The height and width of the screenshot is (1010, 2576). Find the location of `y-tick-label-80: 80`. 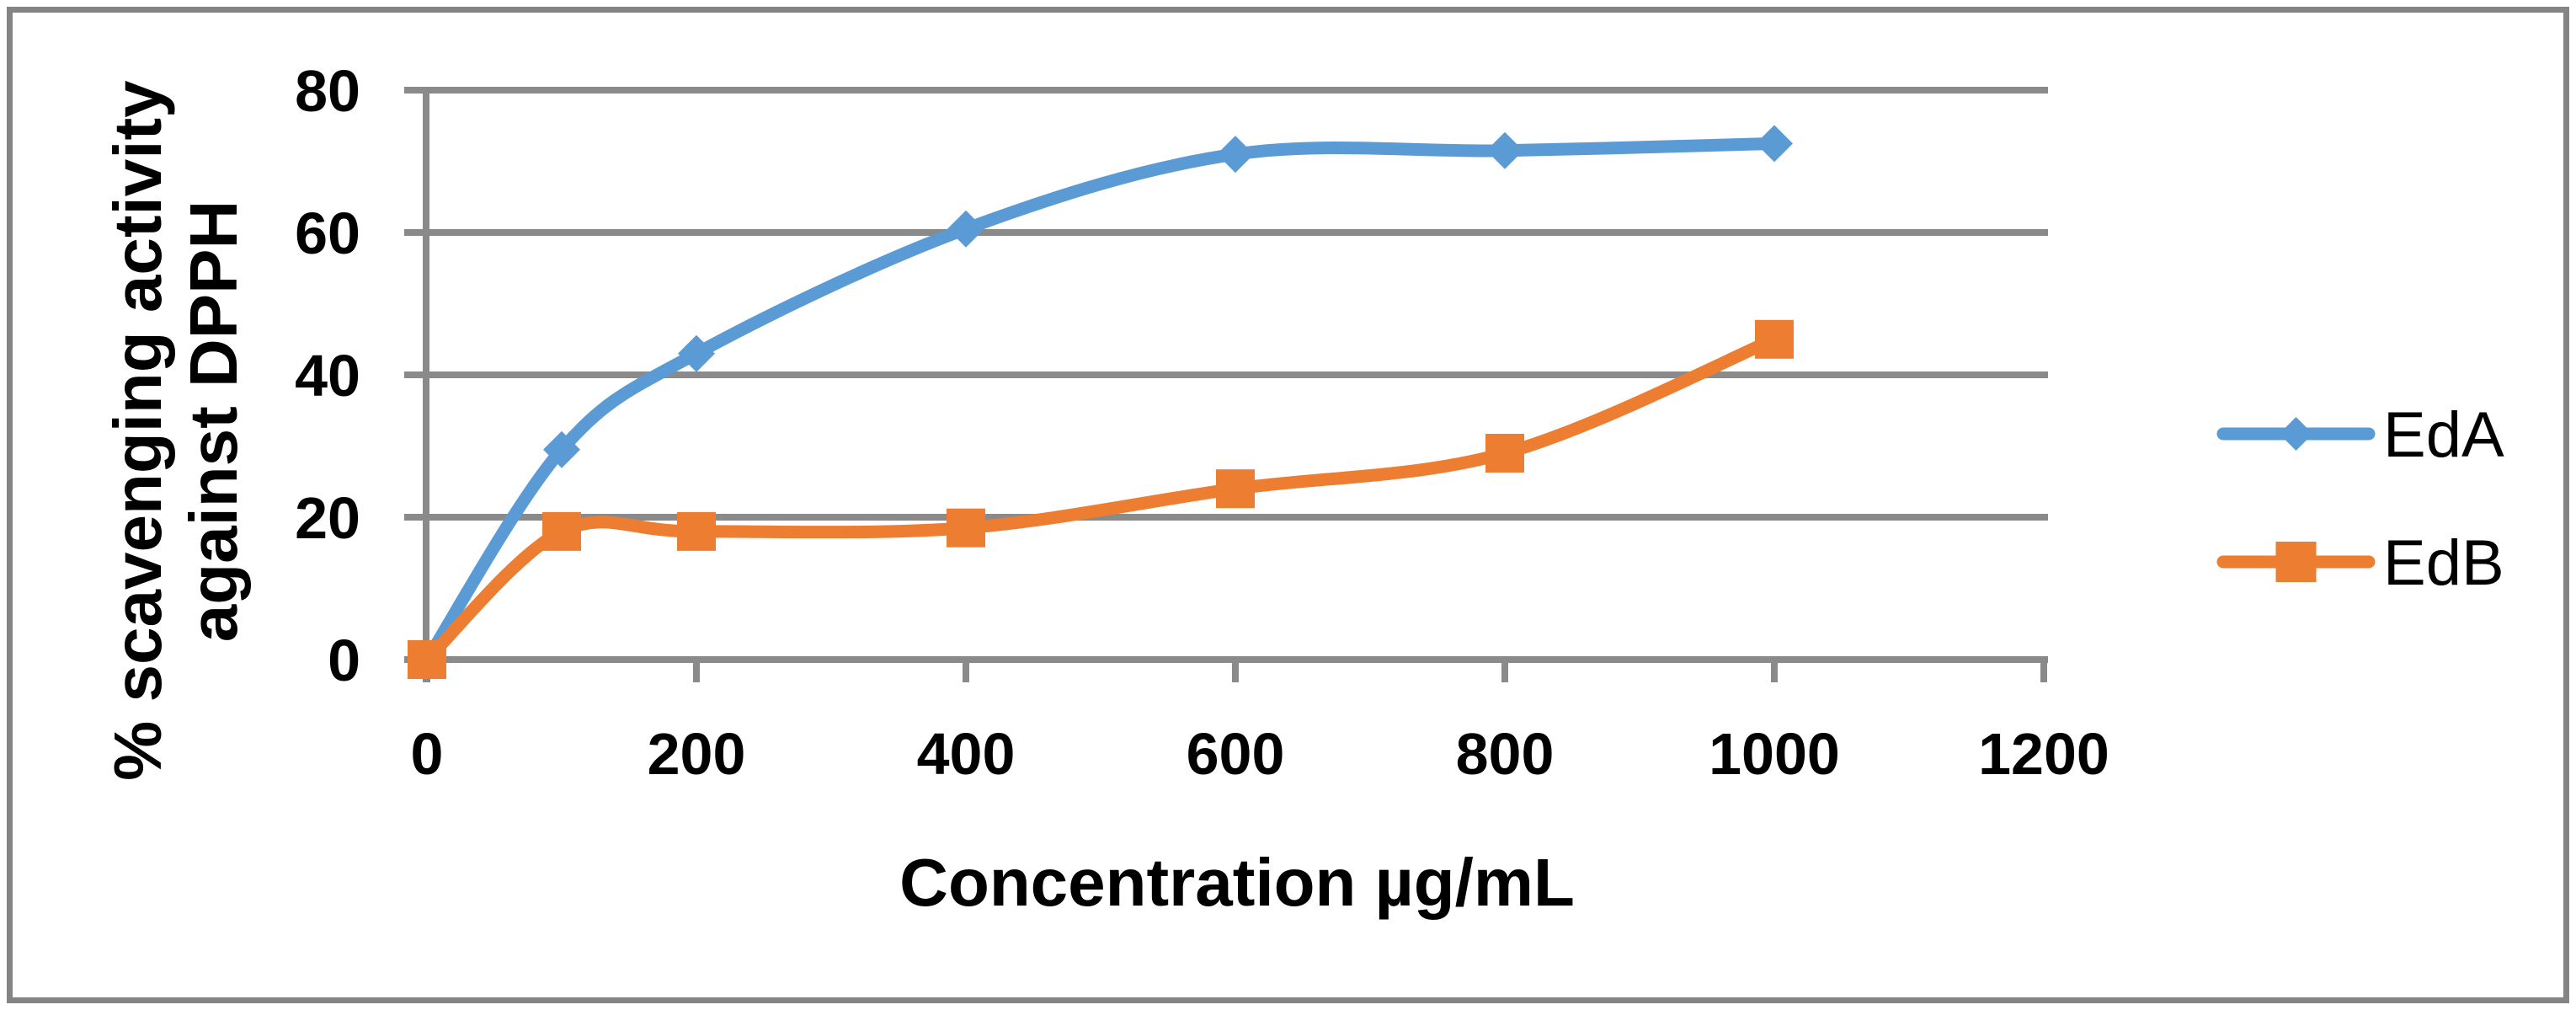

y-tick-label-80: 80 is located at coordinates (327, 91).